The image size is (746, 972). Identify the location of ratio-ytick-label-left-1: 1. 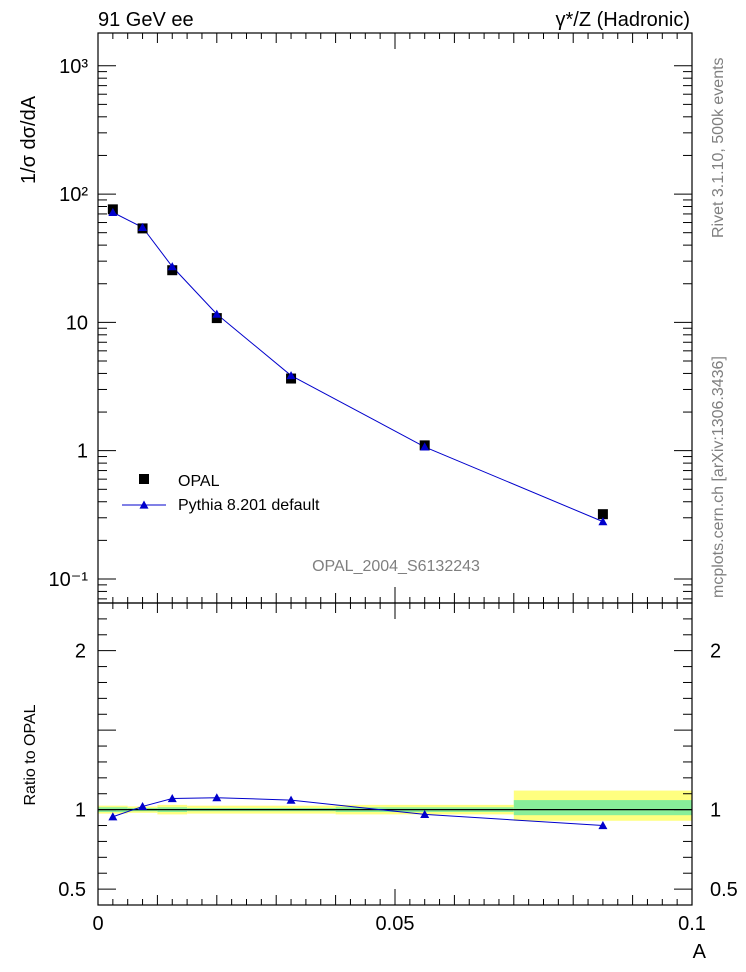
(80, 811).